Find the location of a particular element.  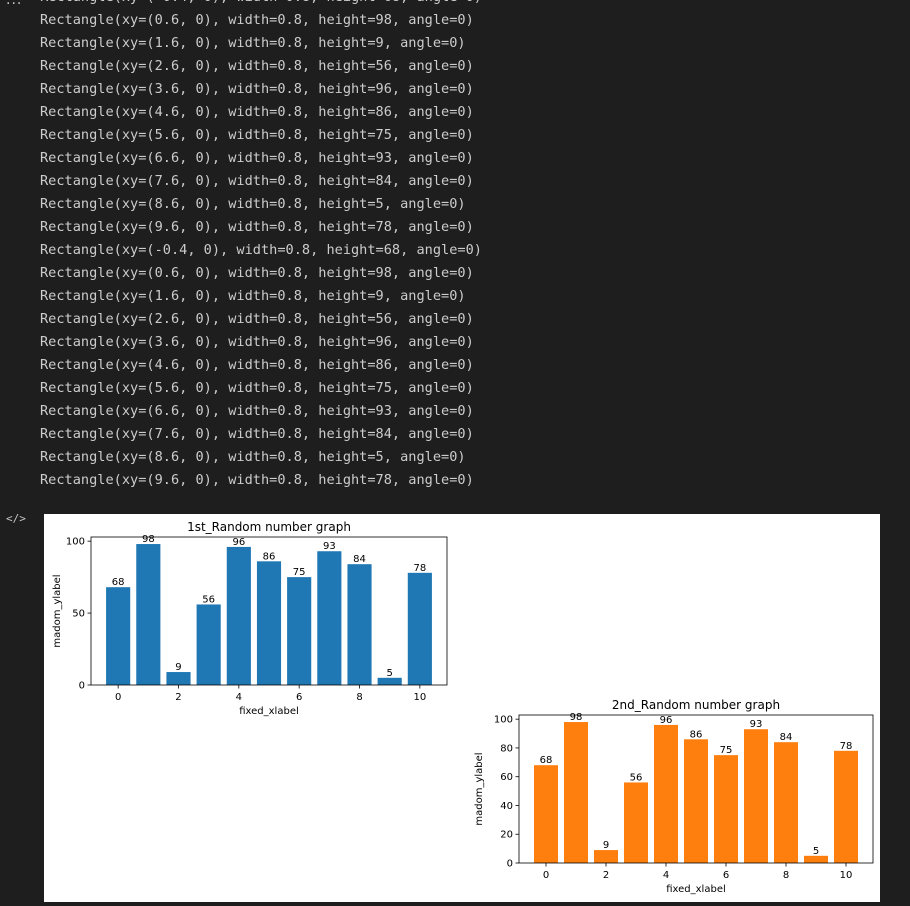

y-tick-label: 20 is located at coordinates (506, 835).